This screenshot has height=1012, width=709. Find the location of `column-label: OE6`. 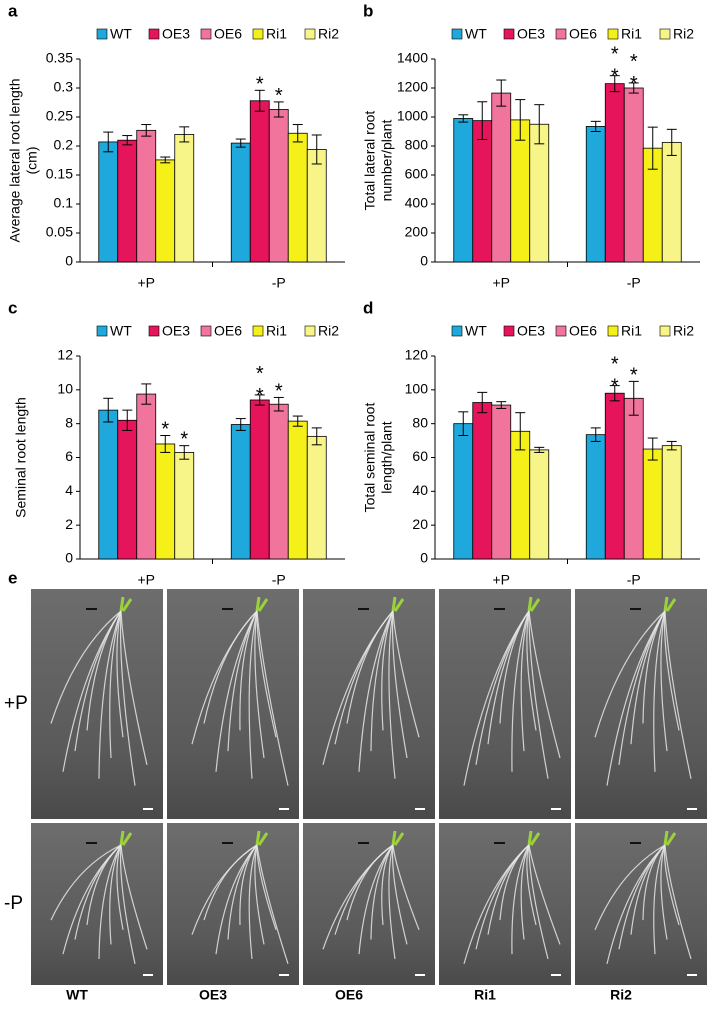

column-label: OE6 is located at coordinates (349, 995).